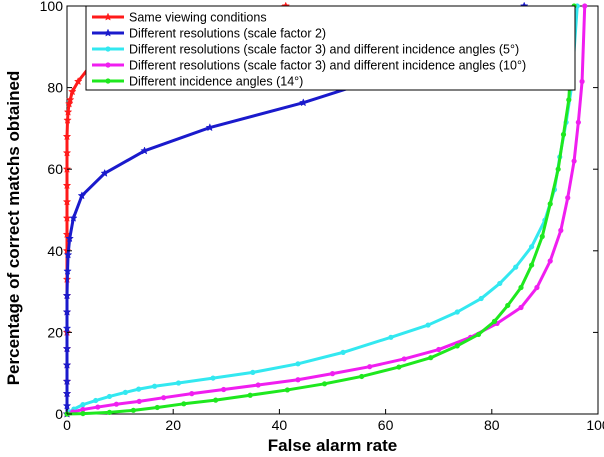 The width and height of the screenshot is (604, 457). I want to click on y-tick-label: 40, so click(55, 251).